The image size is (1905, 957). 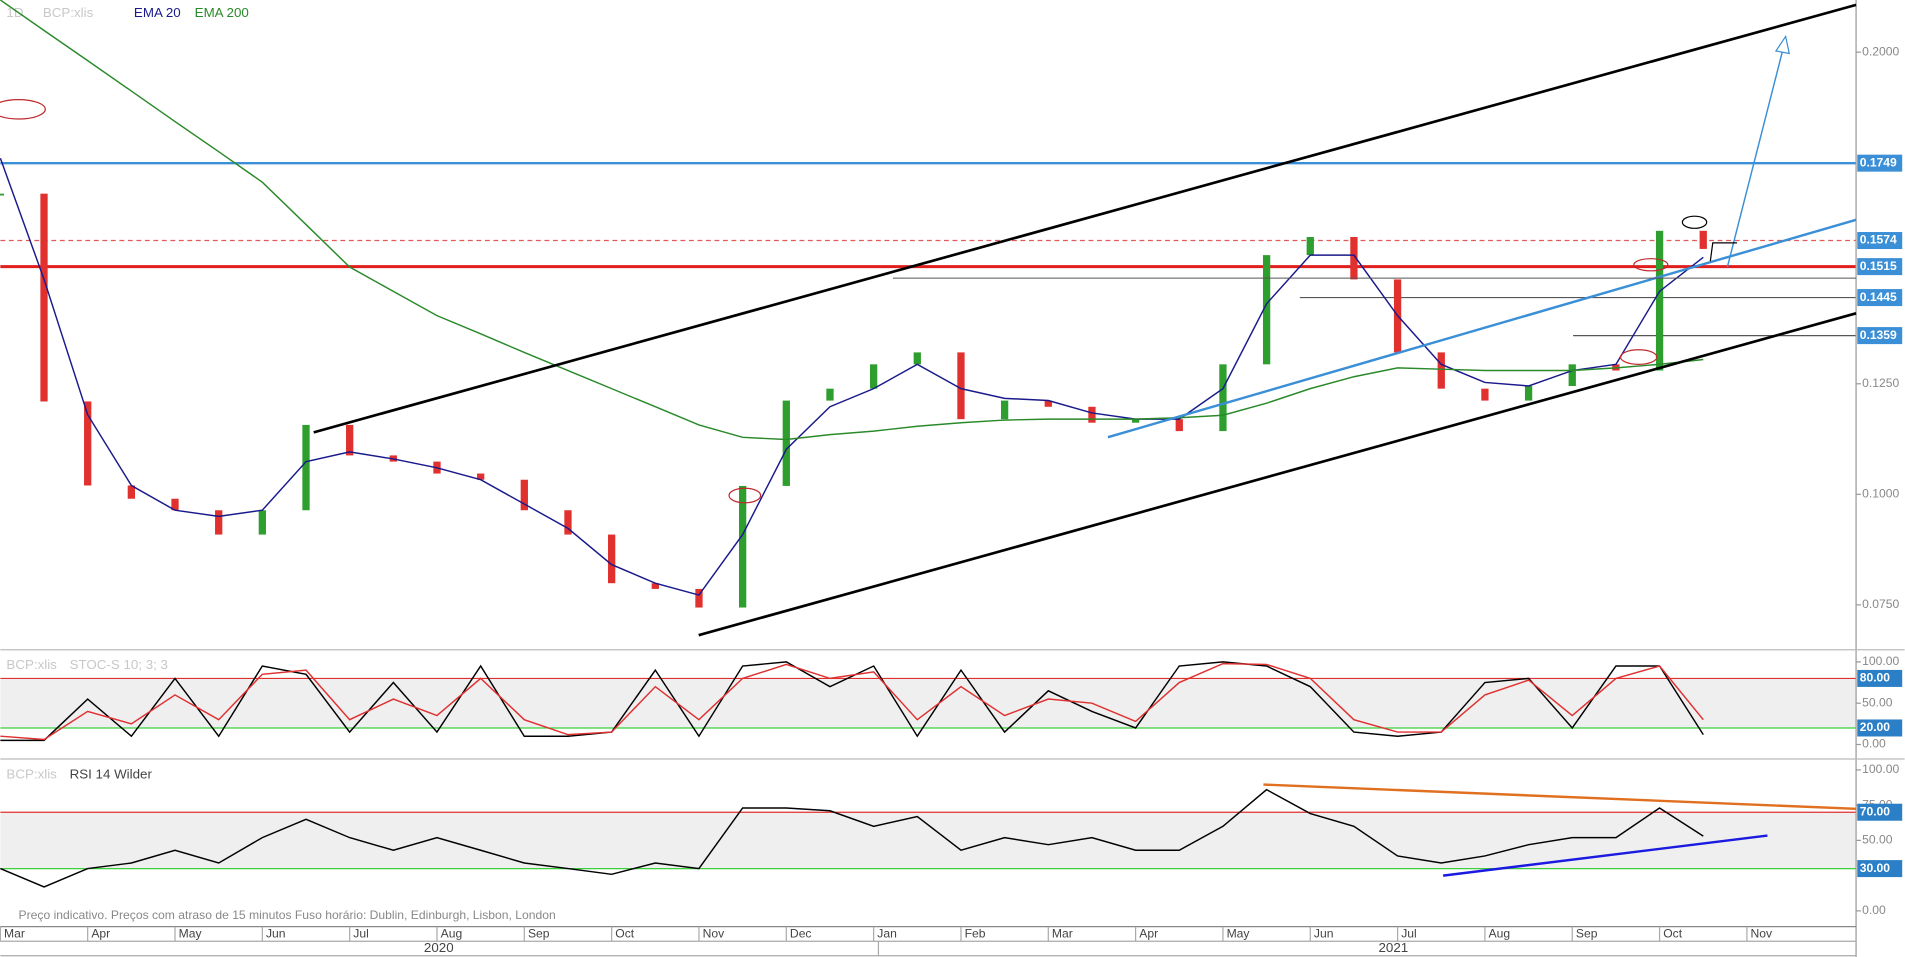 I want to click on projection-arrow, so click(x=1756, y=153).